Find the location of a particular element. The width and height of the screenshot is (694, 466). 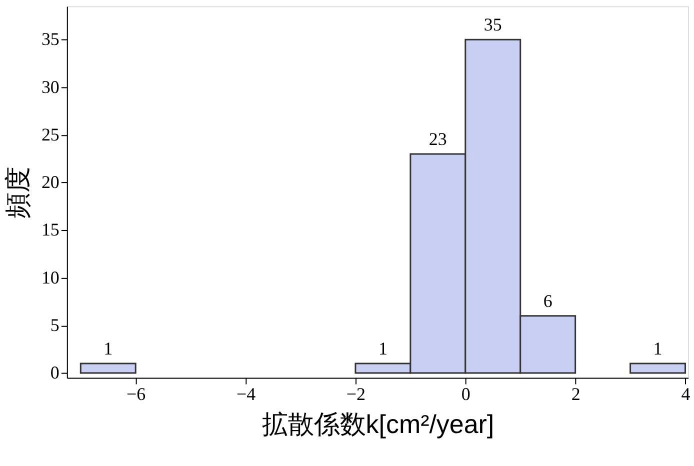

x-tick-label: −2 is located at coordinates (356, 394).